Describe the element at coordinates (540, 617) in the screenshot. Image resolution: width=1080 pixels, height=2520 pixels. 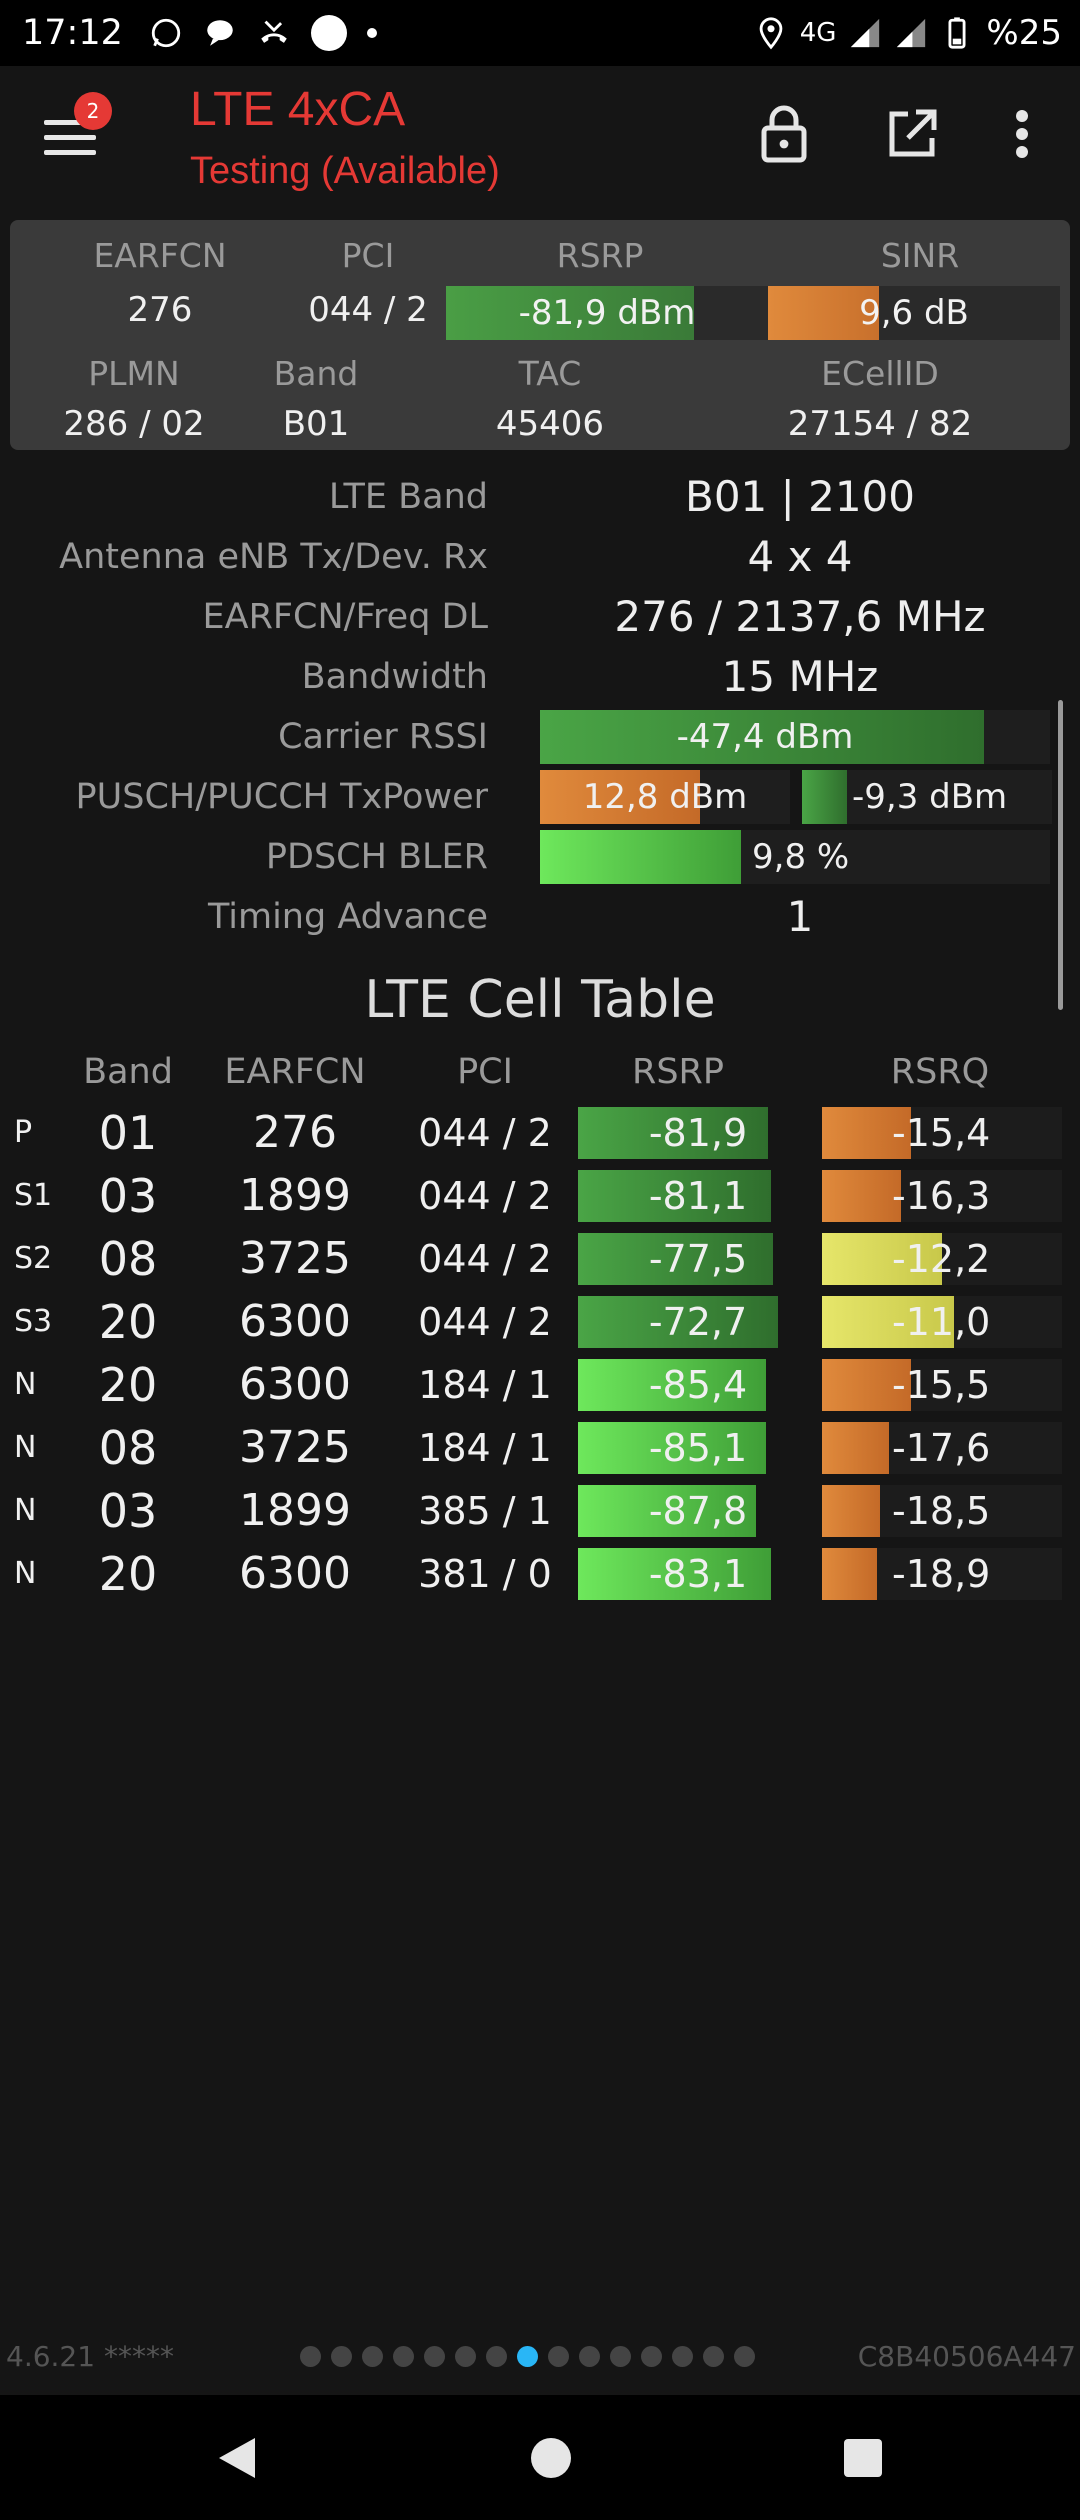
I see `detail-earfcn-freq: EARFCN/Freq DL 276 / 2137,6 MHz` at that location.